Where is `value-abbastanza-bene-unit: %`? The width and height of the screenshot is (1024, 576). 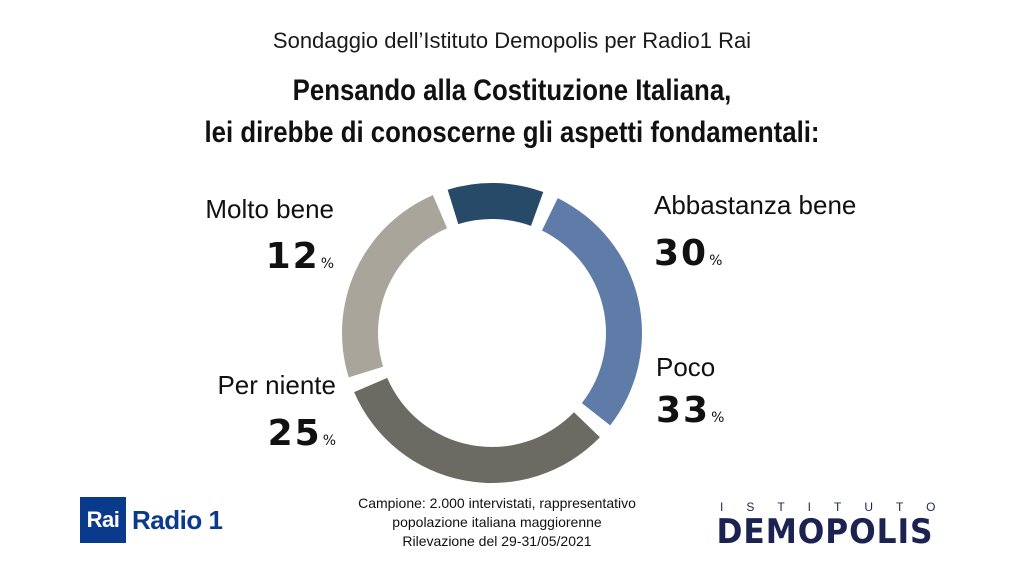
value-abbastanza-bene-unit: % is located at coordinates (716, 261).